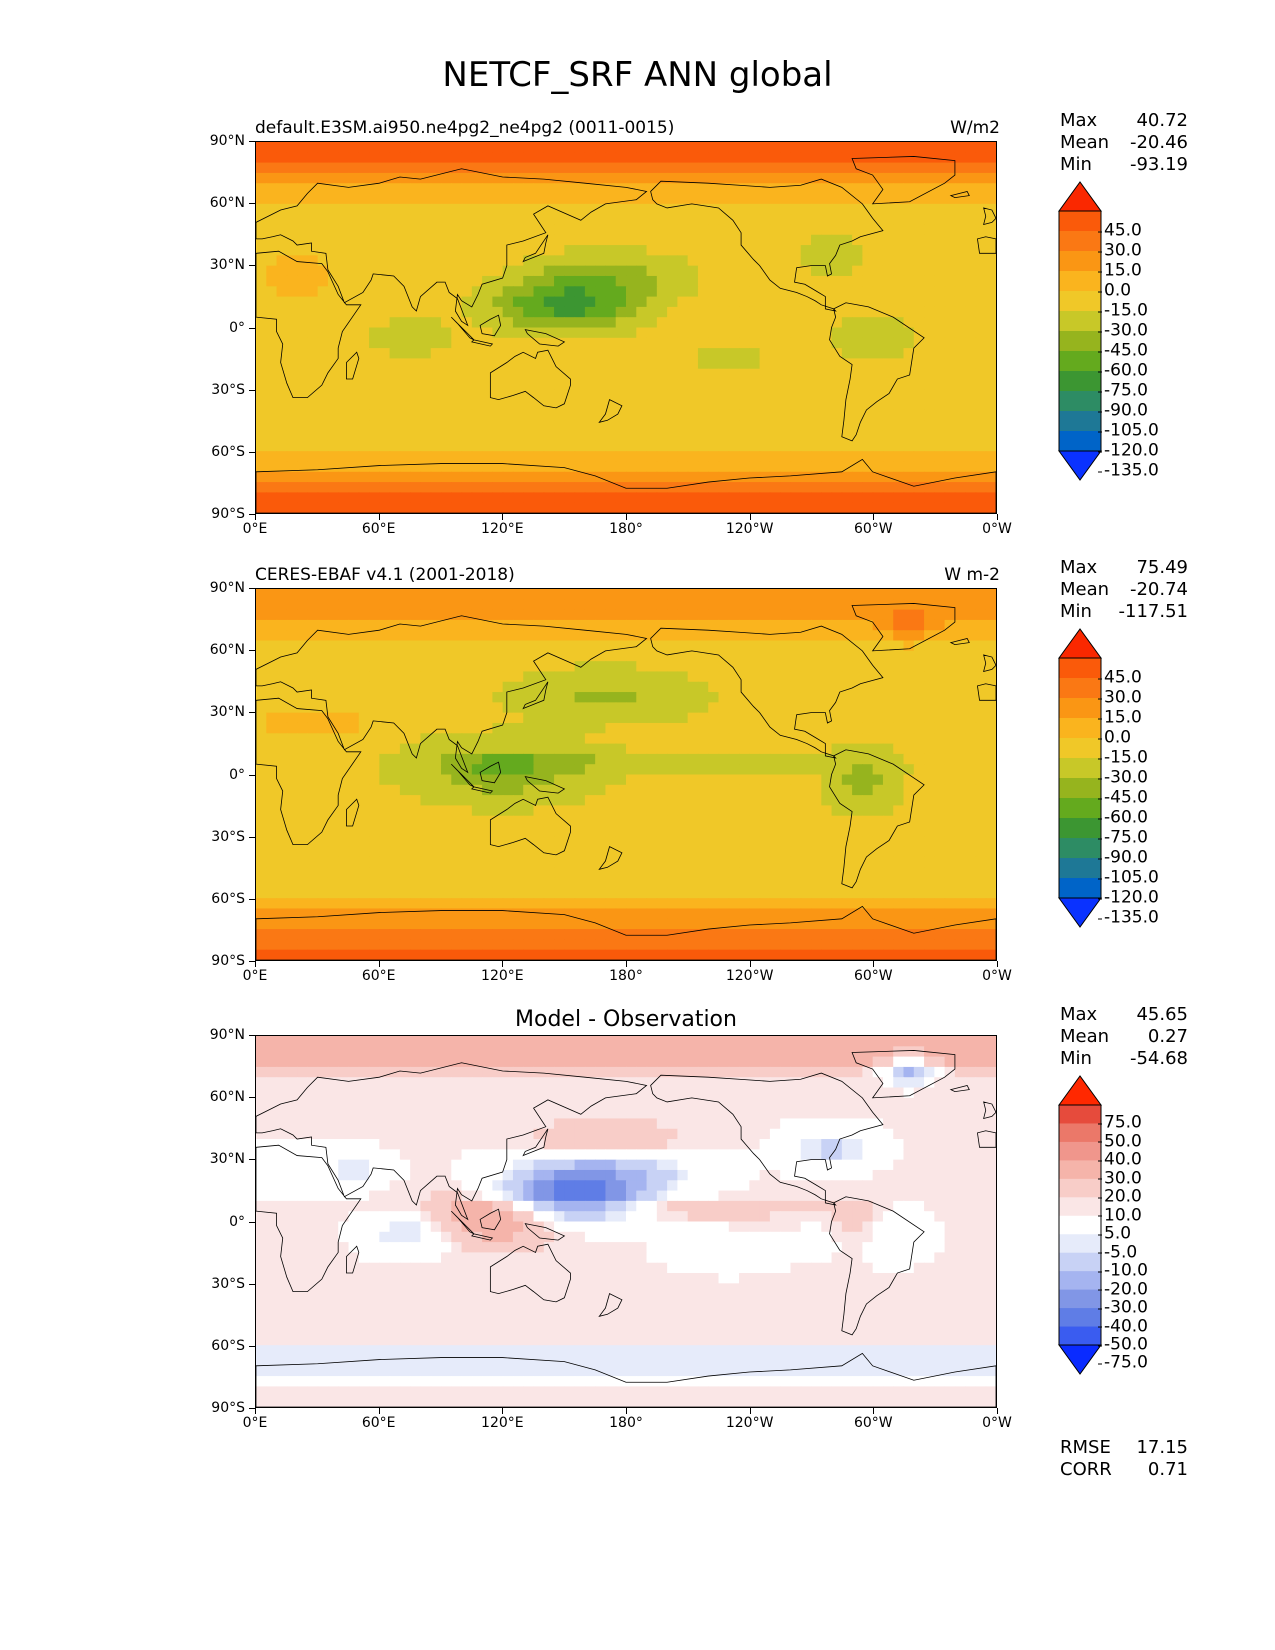 This screenshot has width=1275, height=1650. Describe the element at coordinates (1123, 1344) in the screenshot. I see `colorbar-label: -50.0` at that location.